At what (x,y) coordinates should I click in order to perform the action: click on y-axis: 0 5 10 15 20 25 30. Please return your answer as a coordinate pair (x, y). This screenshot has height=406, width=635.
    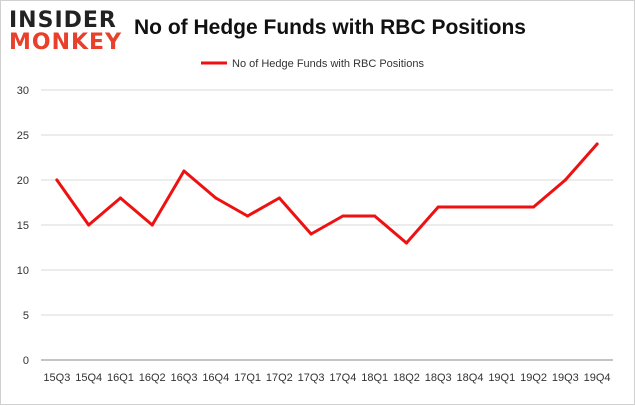
    Looking at the image, I should click on (23, 226).